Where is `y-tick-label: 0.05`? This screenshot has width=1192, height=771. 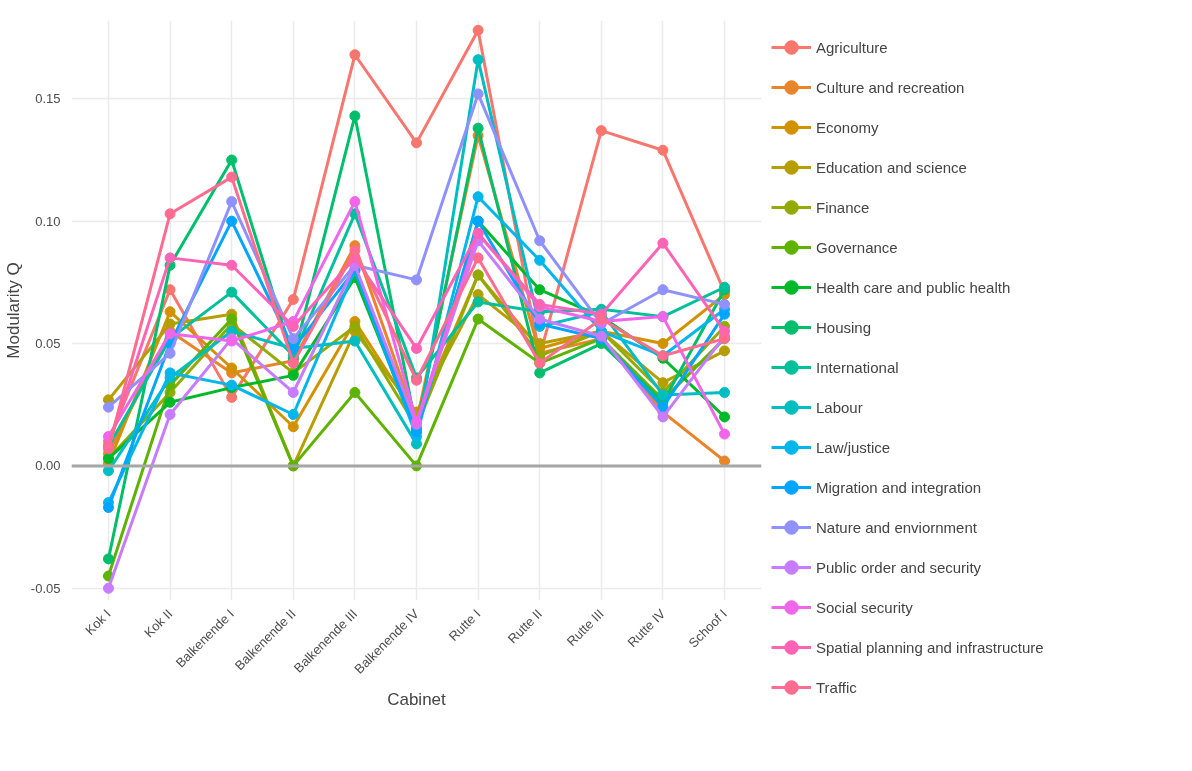
y-tick-label: 0.05 is located at coordinates (48, 344).